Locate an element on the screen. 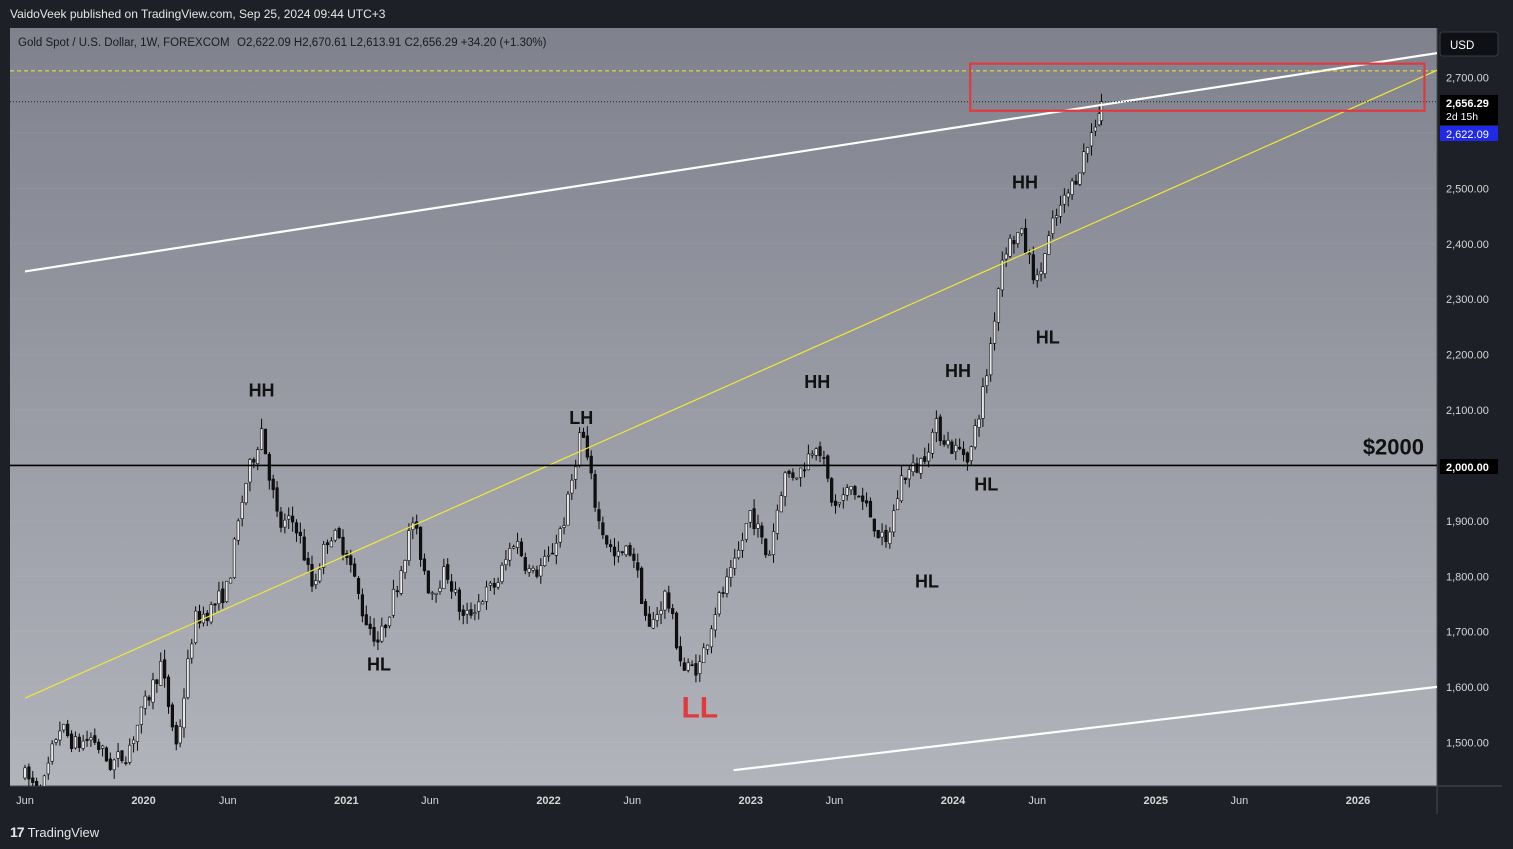  y-tick-label: 2,500.00 is located at coordinates (1467, 189).